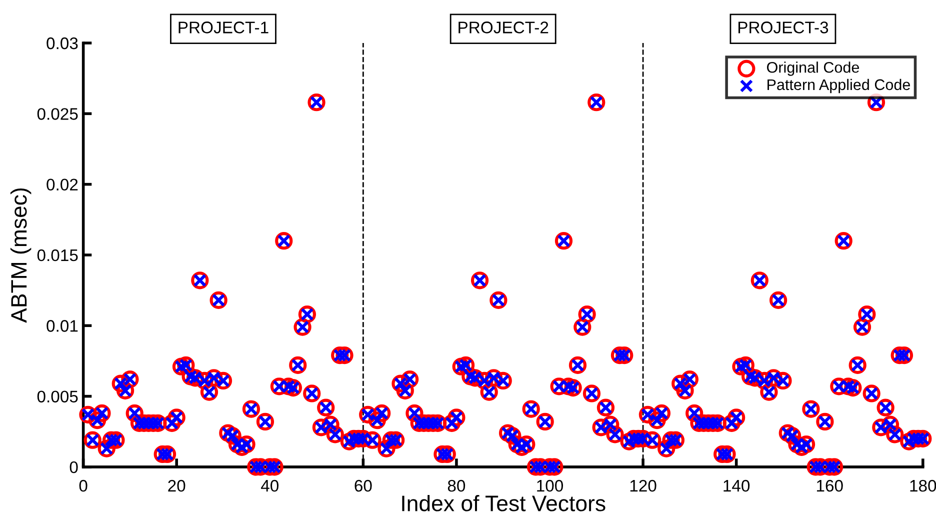 The image size is (936, 512). I want to click on x-tick-label: 20, so click(177, 486).